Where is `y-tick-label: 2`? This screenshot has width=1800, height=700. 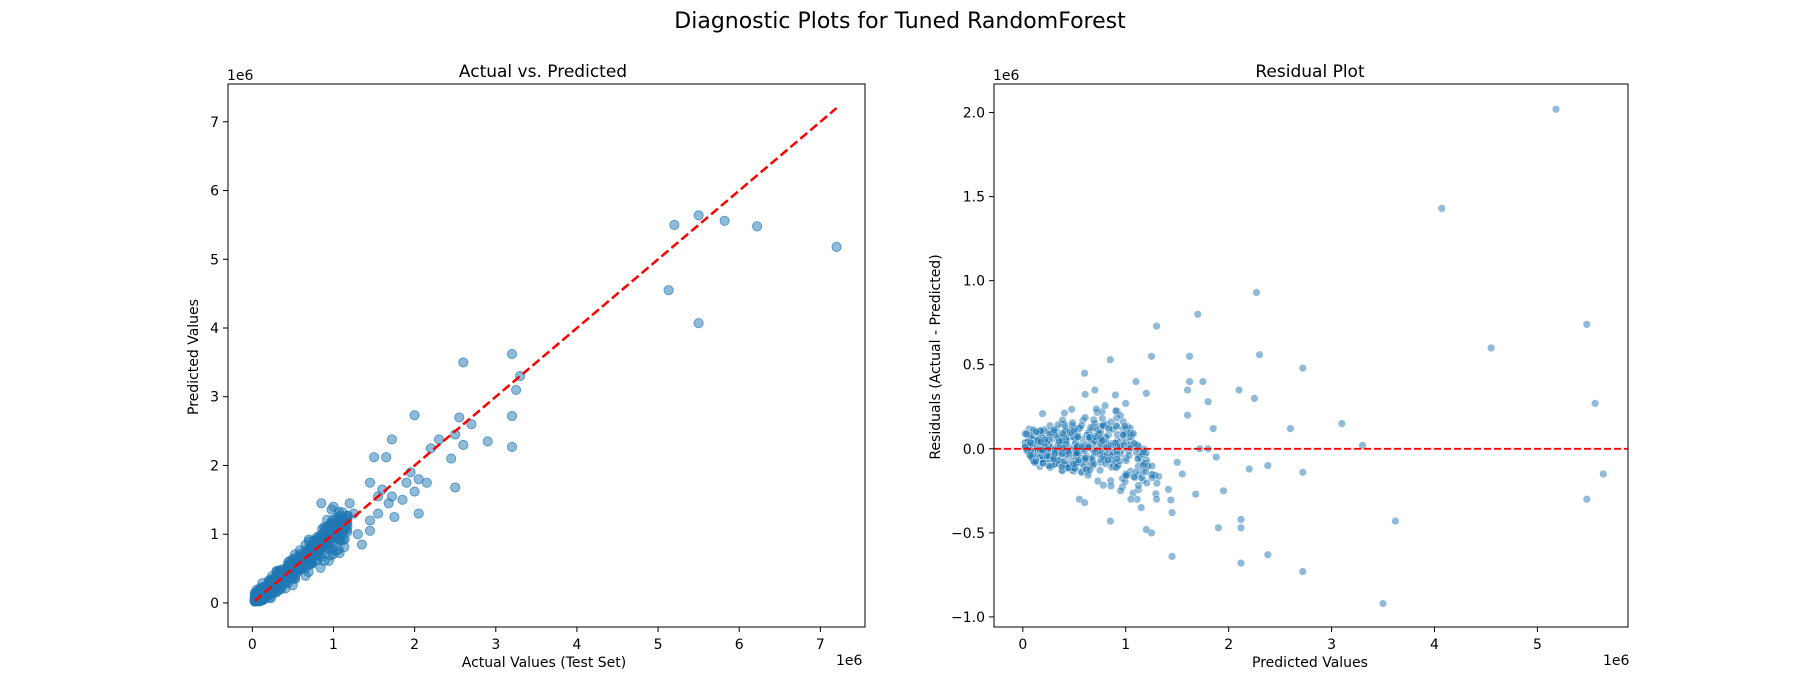 y-tick-label: 2 is located at coordinates (214, 466).